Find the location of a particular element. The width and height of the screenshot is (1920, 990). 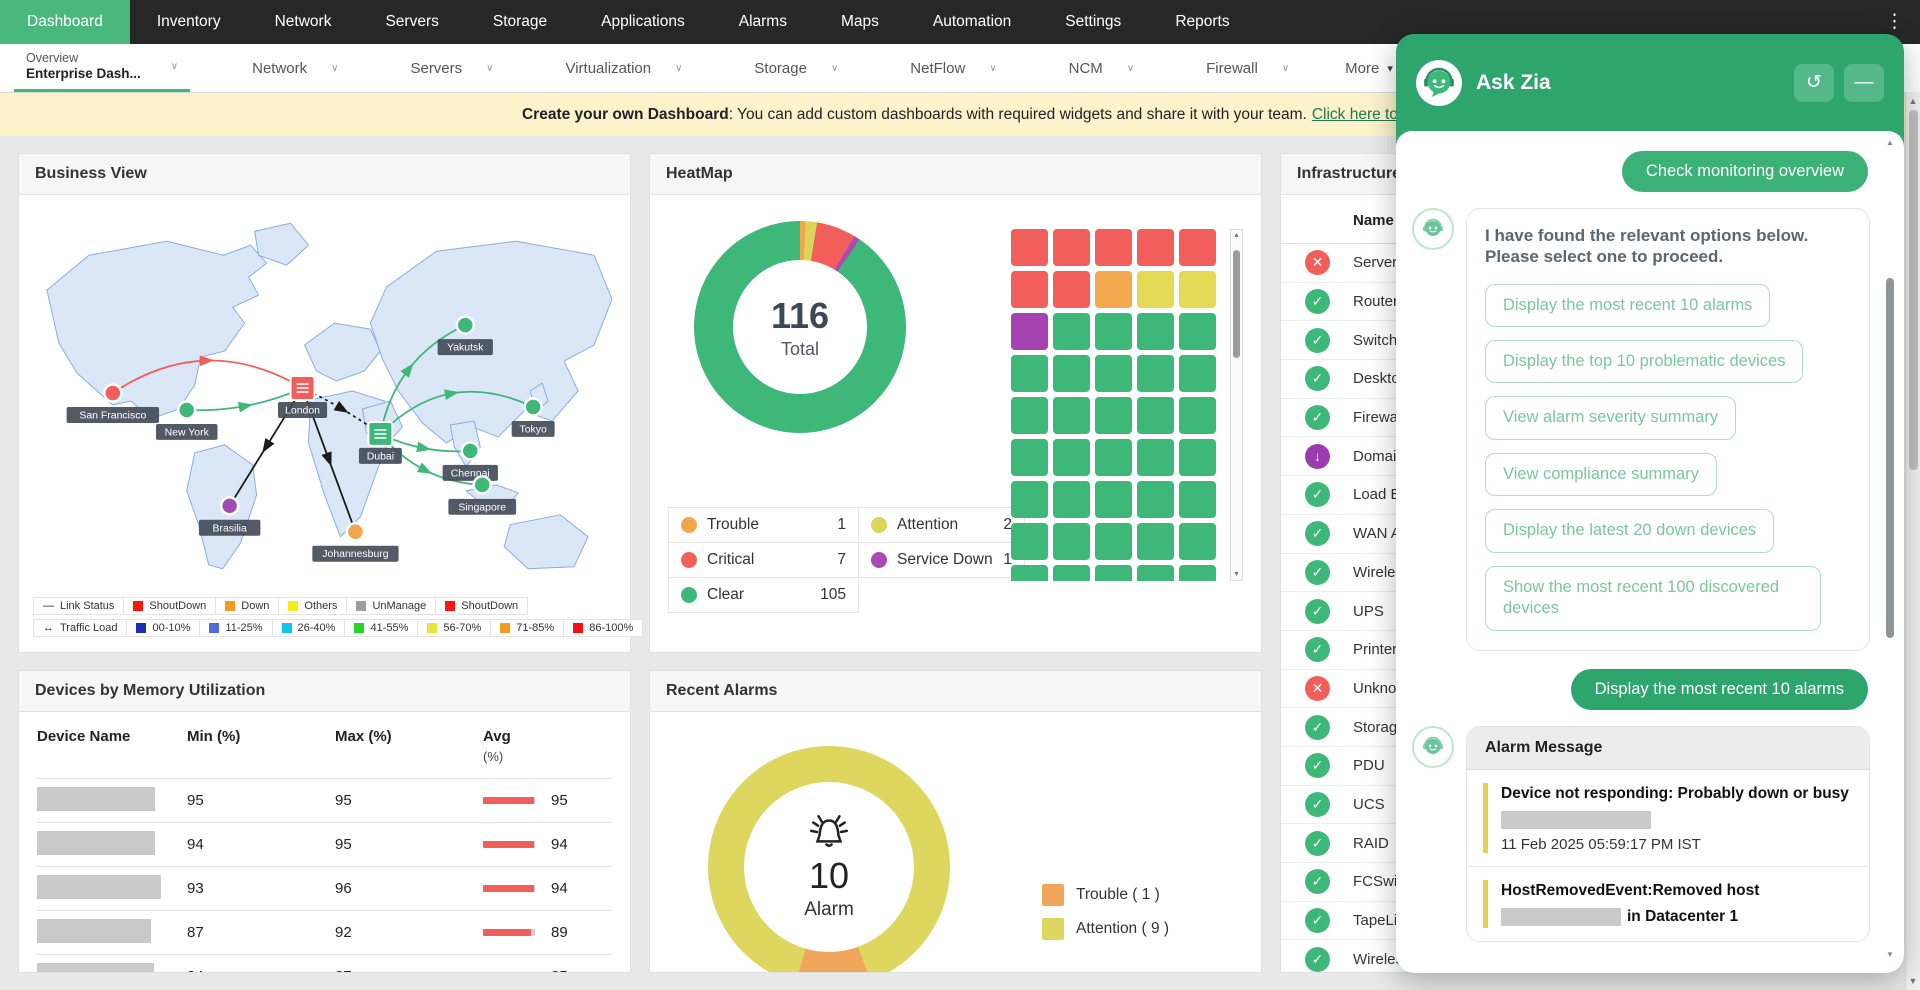

tab-overview-enterprise-dashboard: Overview Enterprise Dash... ∨ is located at coordinates (102, 68).